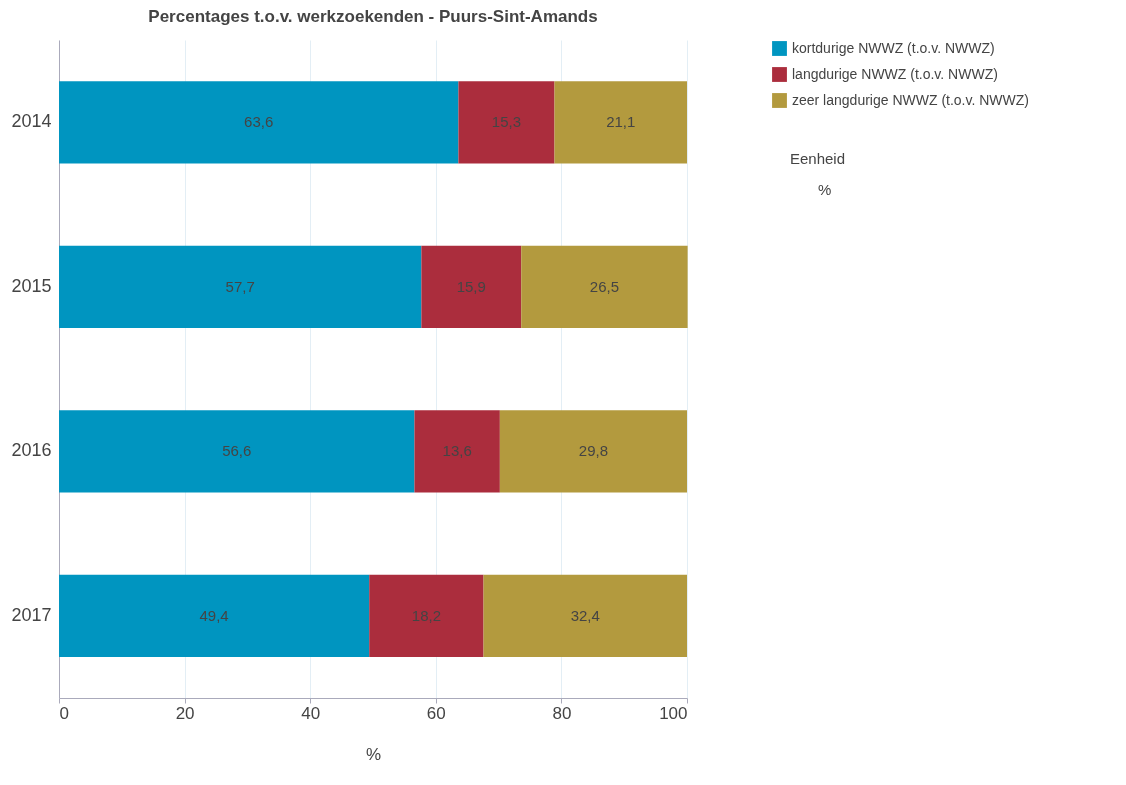 The image size is (1126, 785). Describe the element at coordinates (31, 285) in the screenshot. I see `y-tick-label: 2015` at that location.